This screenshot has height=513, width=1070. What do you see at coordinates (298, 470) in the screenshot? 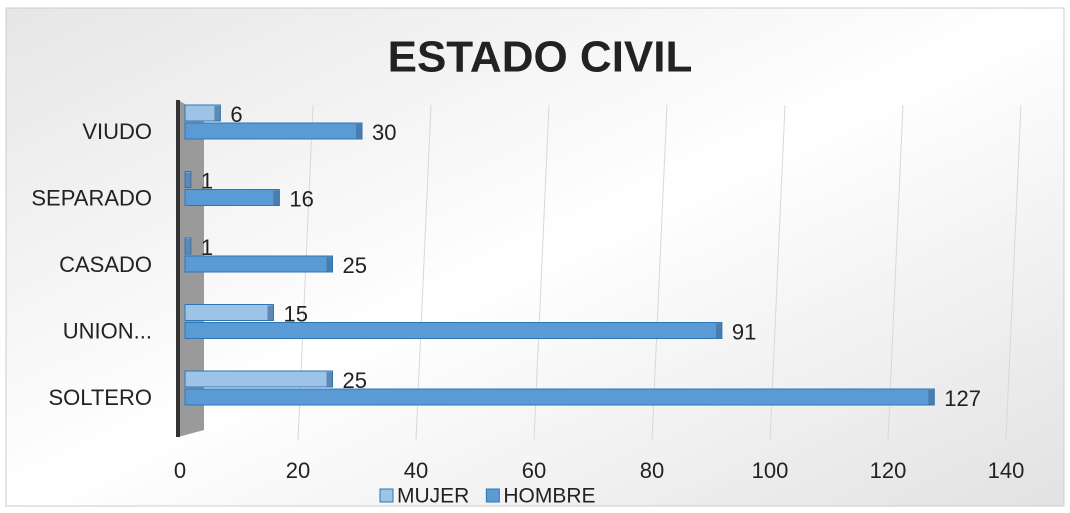
I see `x-tick-label: 20` at bounding box center [298, 470].